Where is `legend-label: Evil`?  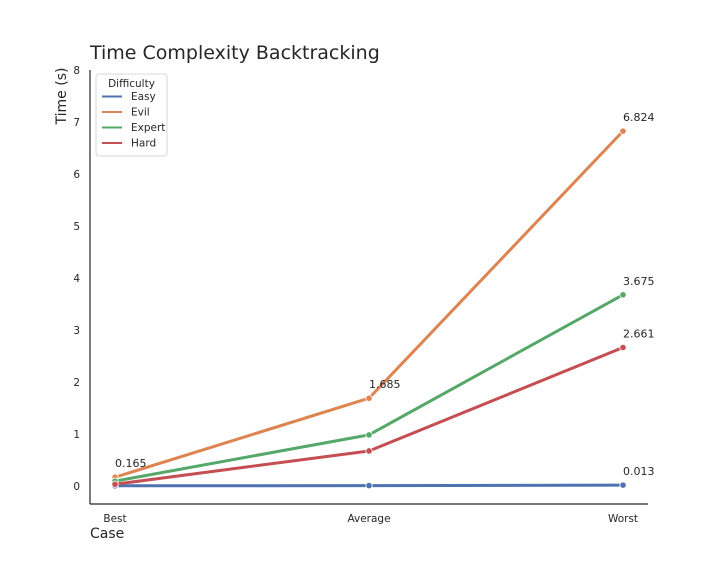
legend-label: Evil is located at coordinates (140, 113).